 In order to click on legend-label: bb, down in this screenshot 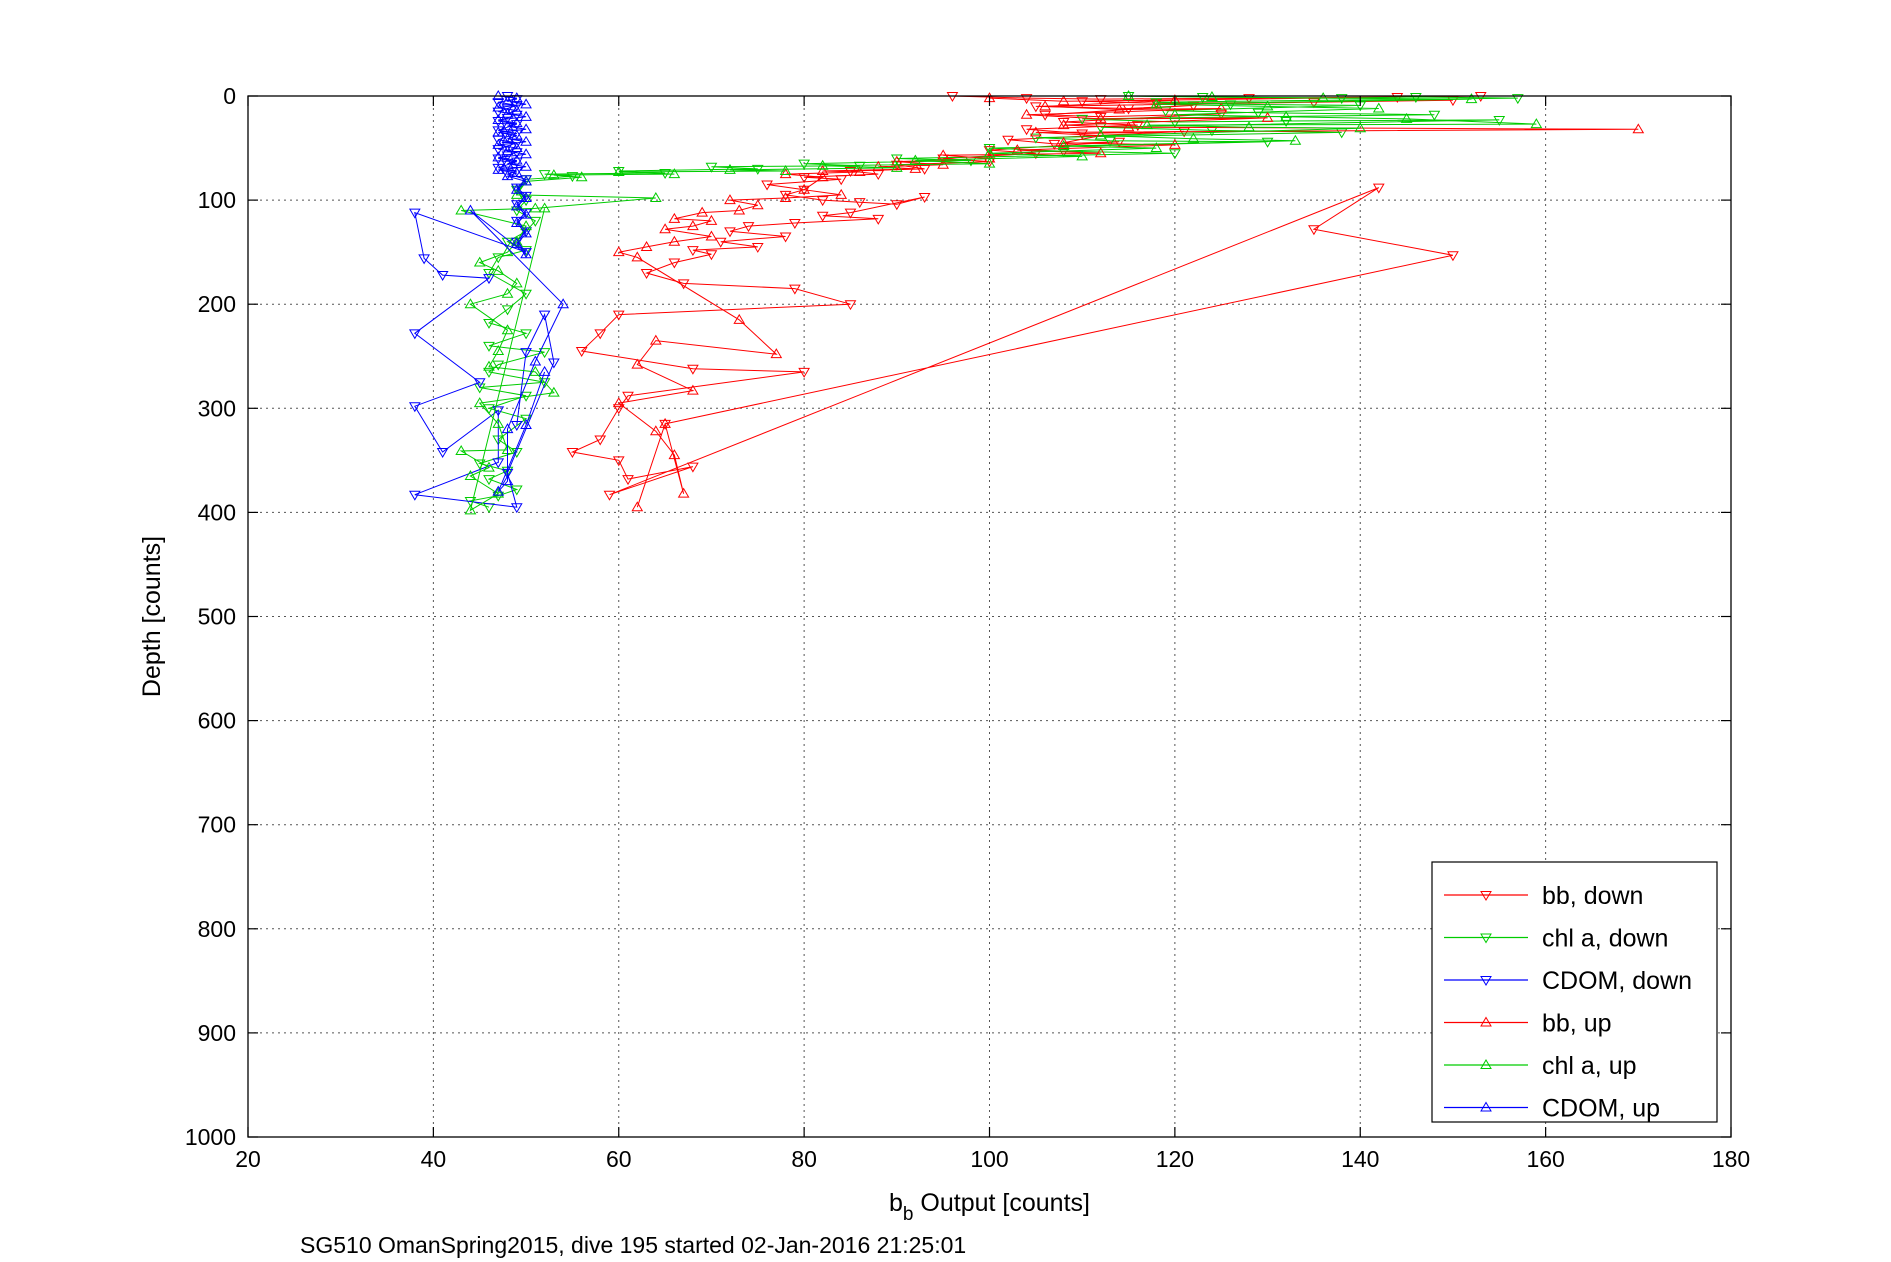, I will do `click(1592, 896)`.